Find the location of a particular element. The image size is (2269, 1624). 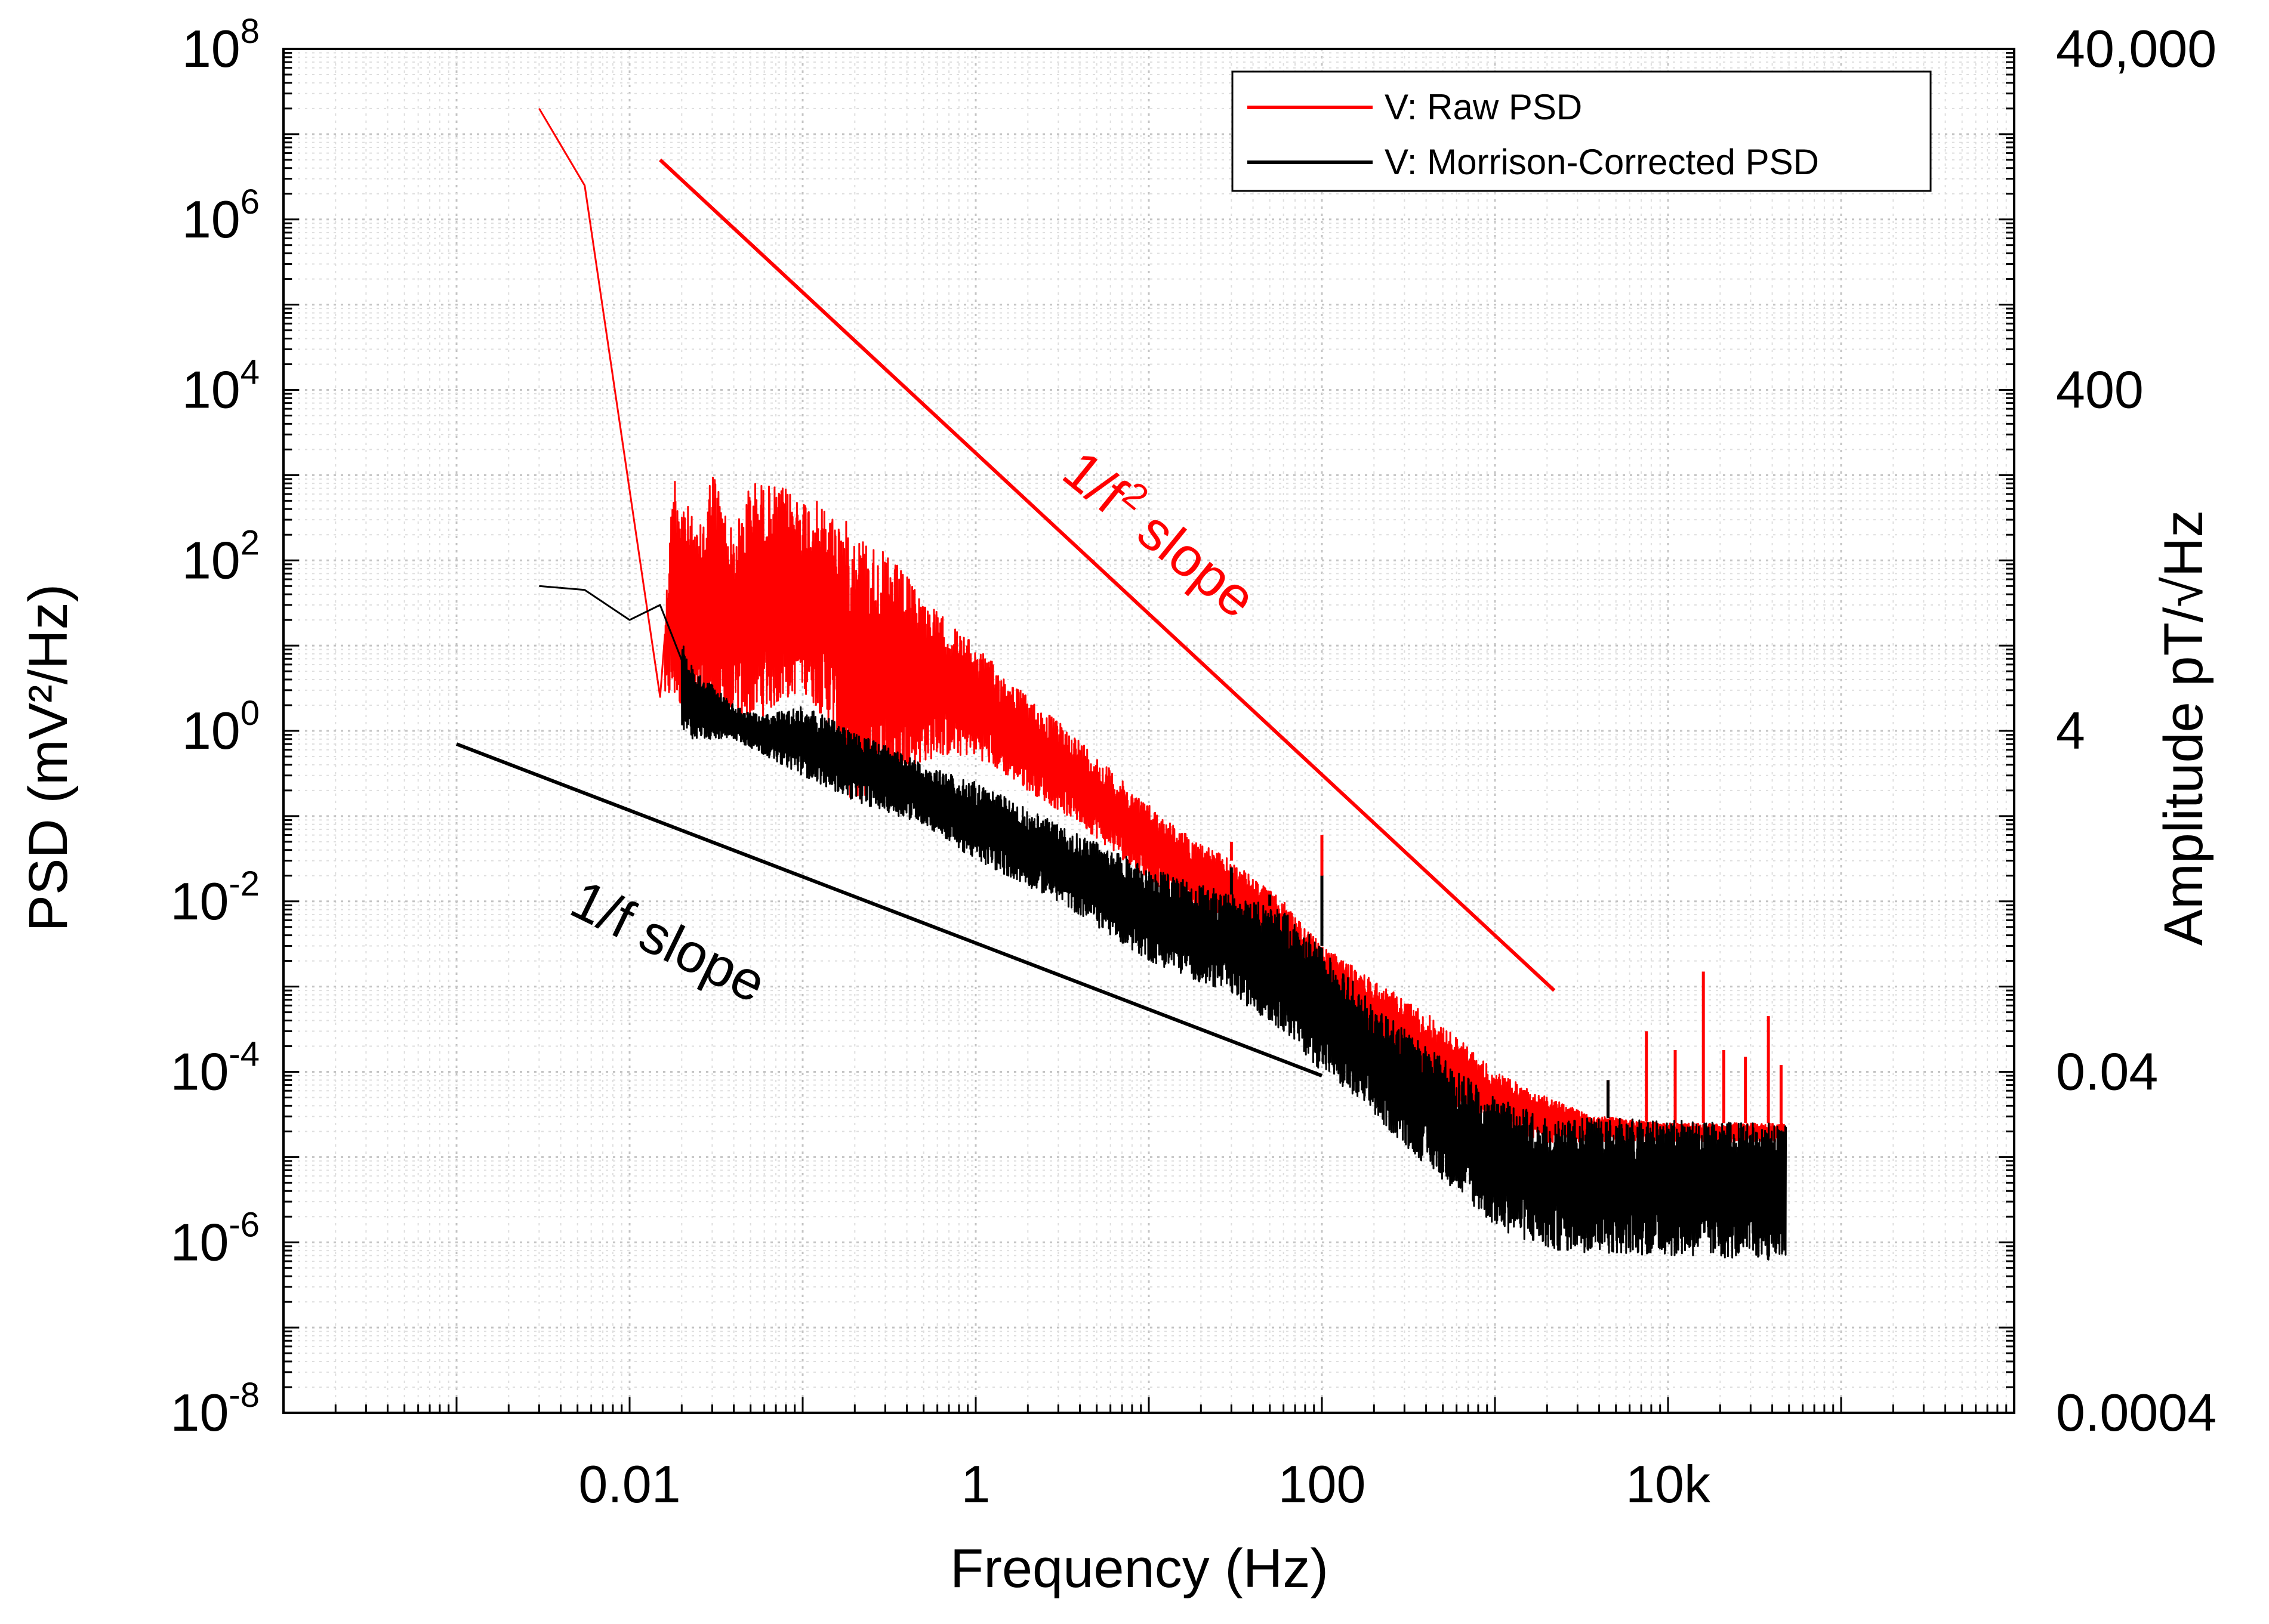

y-tick-label: 10² is located at coordinates (221, 556).